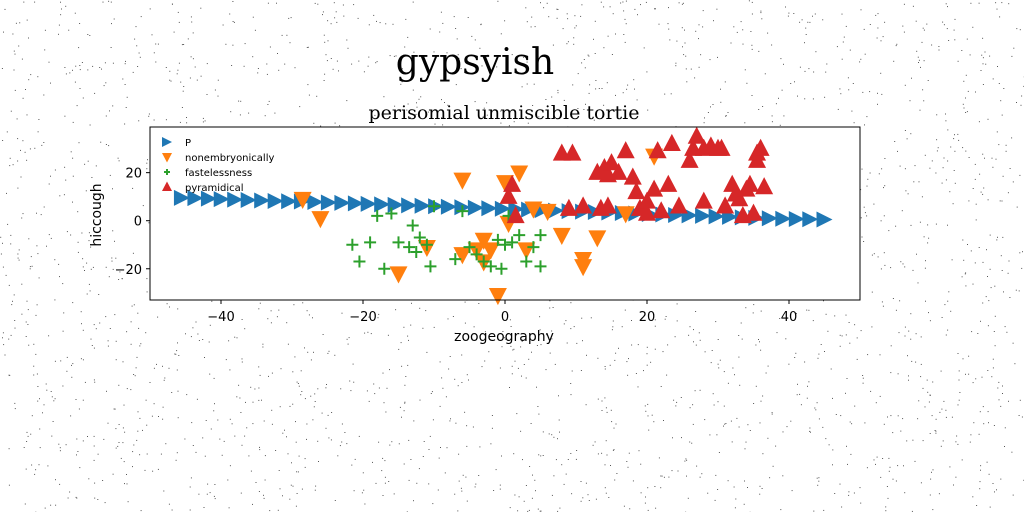  Describe the element at coordinates (229, 158) in the screenshot. I see `legend-label-nonembryonically: nonembryonically` at that location.